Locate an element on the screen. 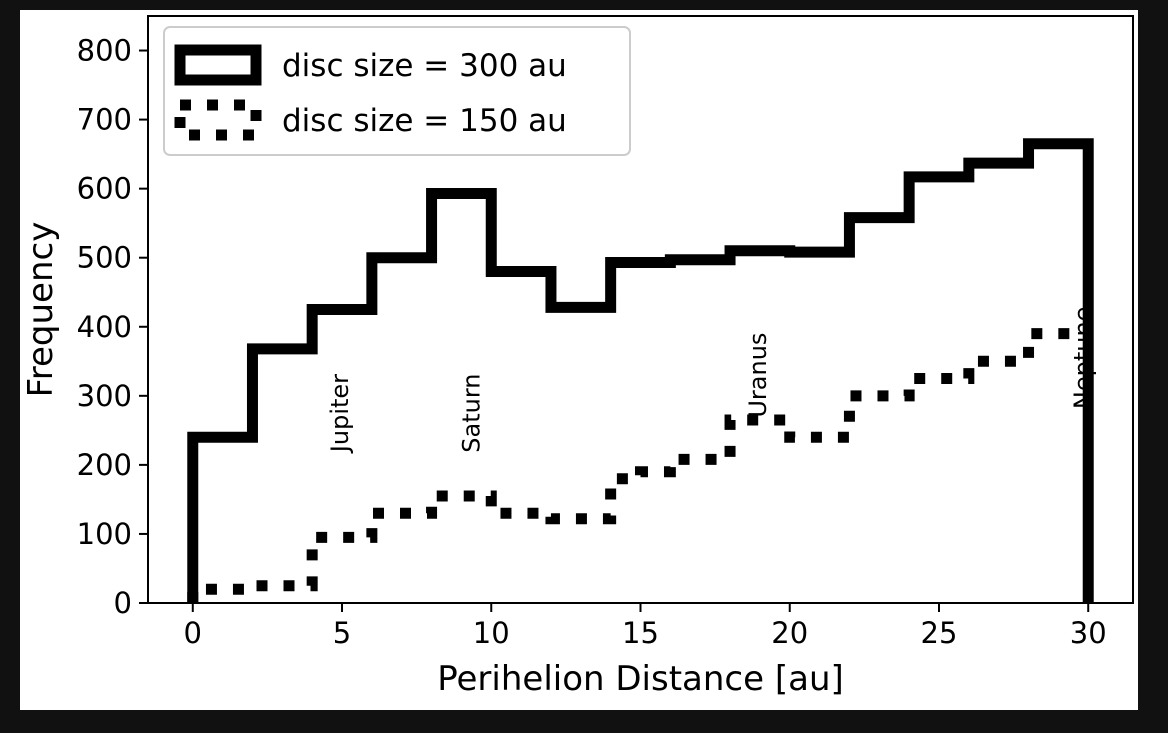  x-tick-label: 10 is located at coordinates (491, 633).